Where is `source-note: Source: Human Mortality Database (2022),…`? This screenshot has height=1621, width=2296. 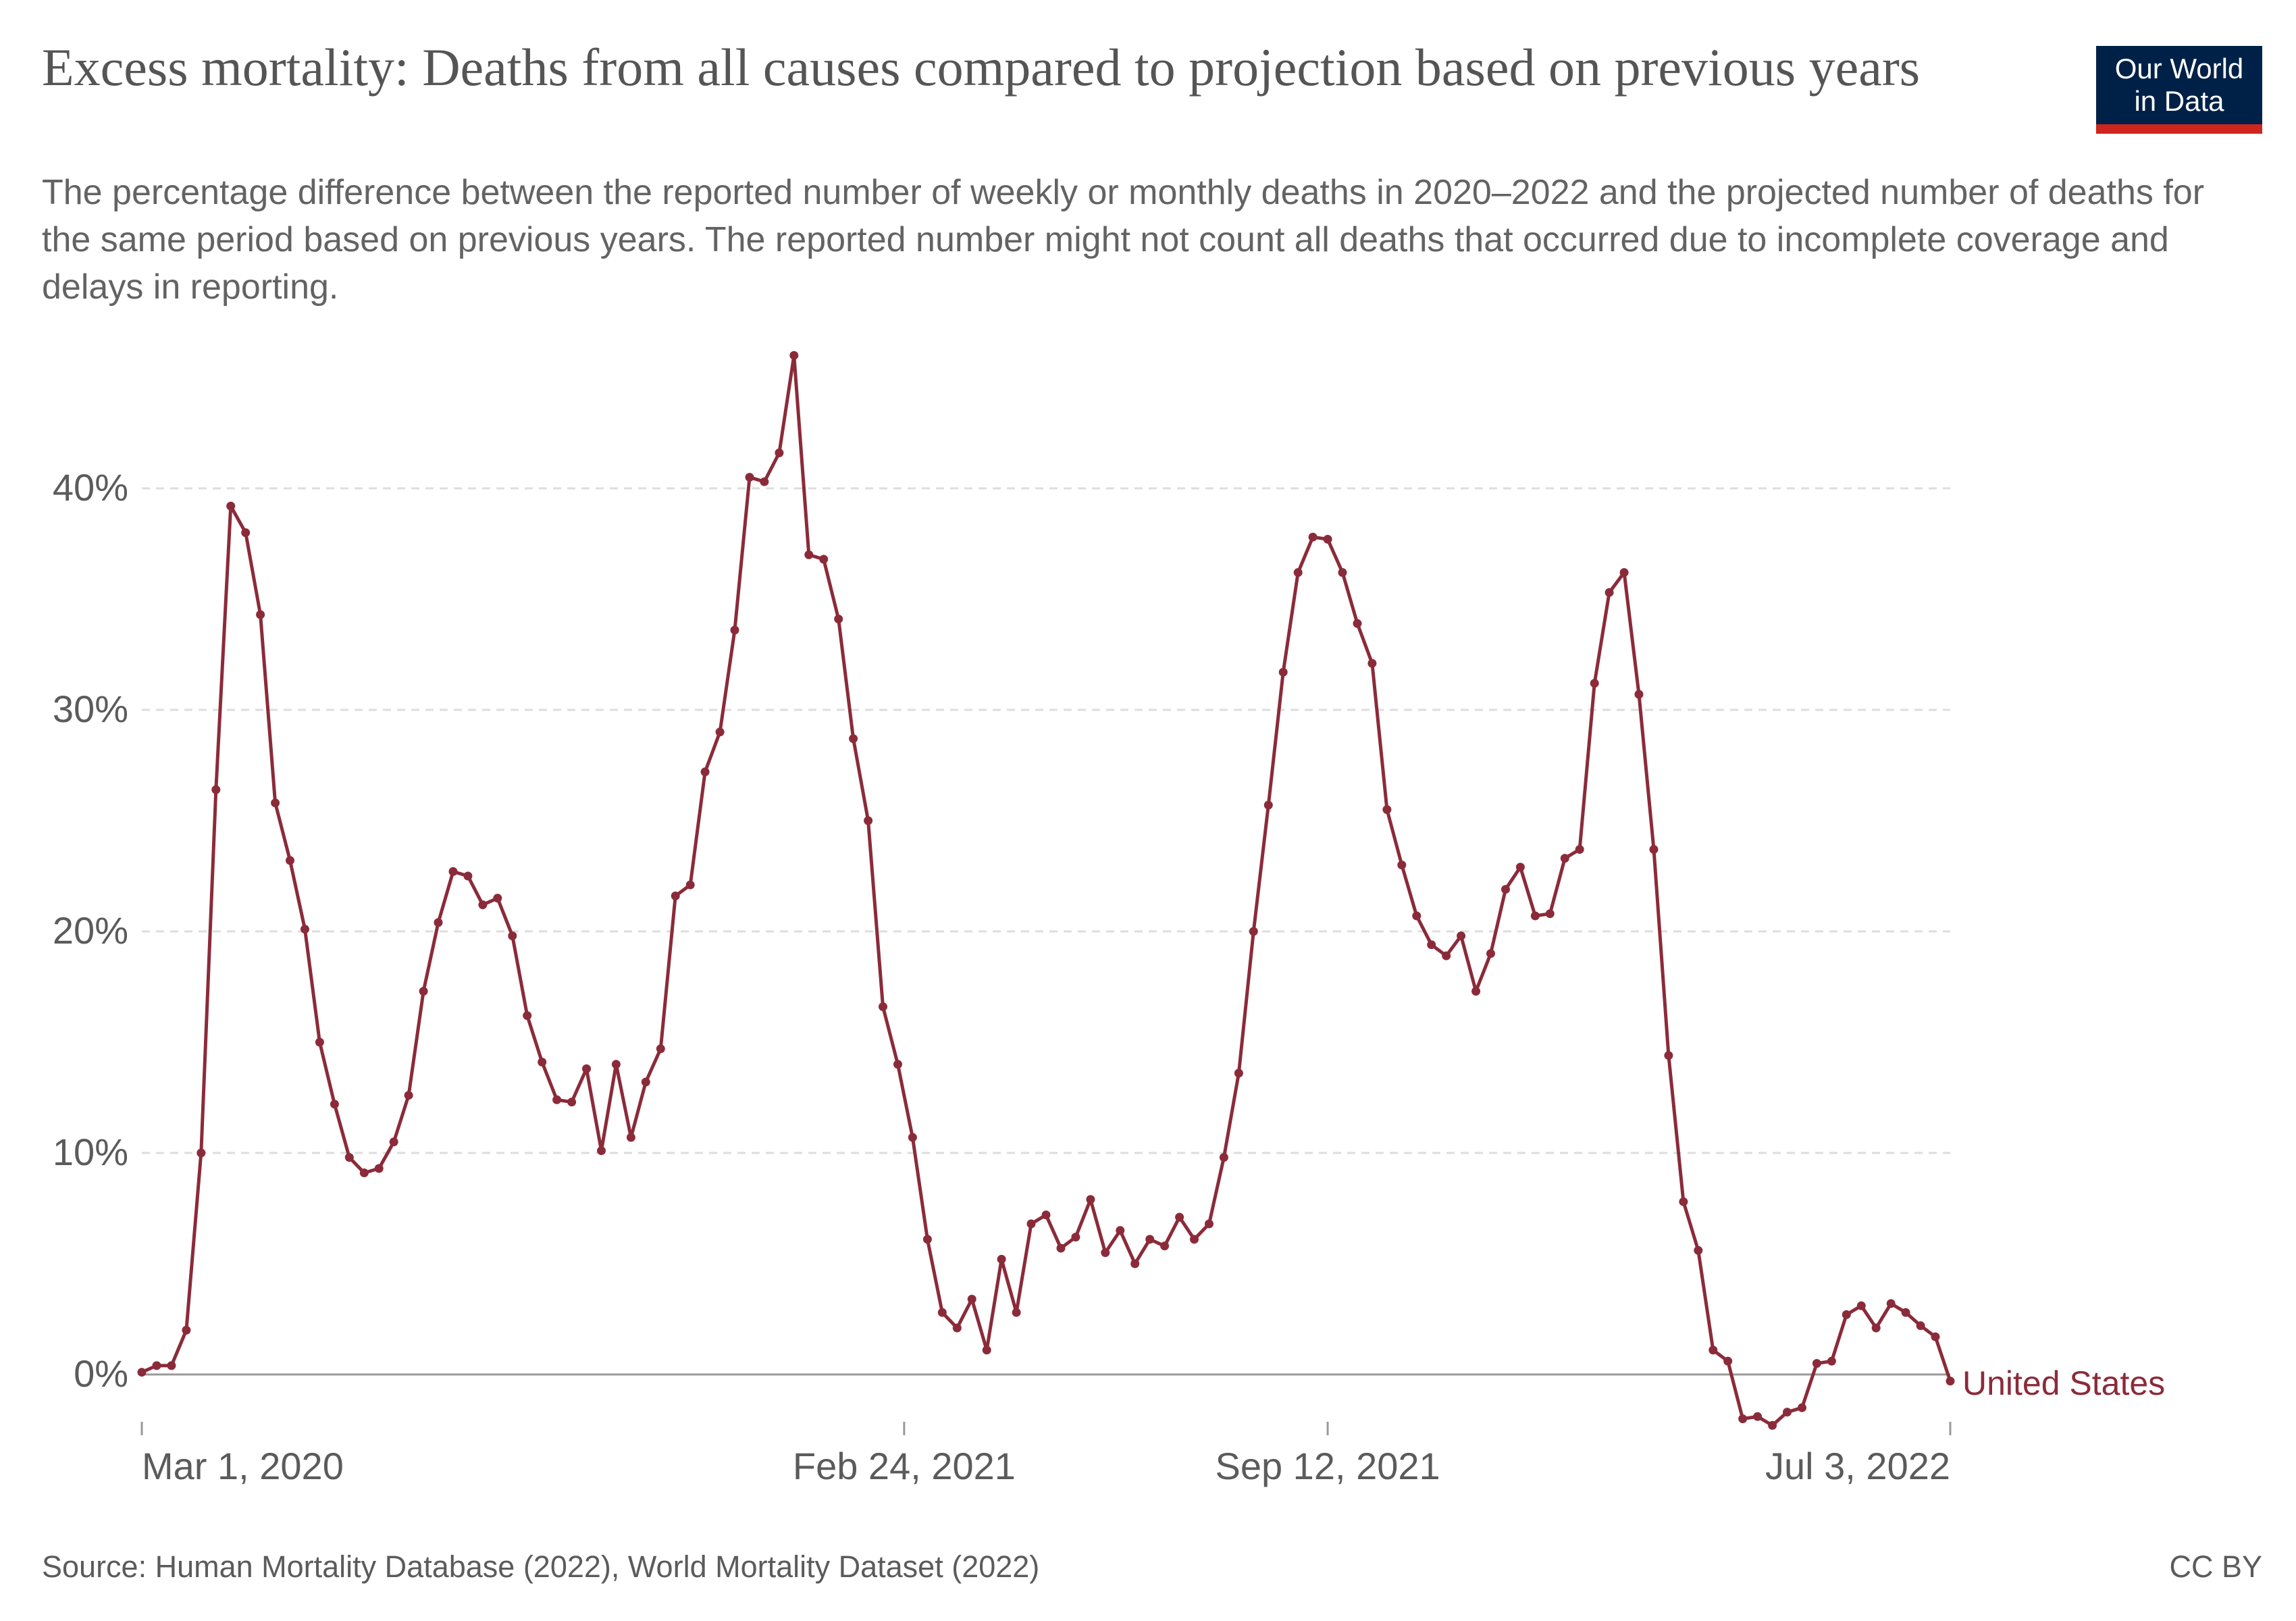
source-note: Source: Human Mortality Database (2022),… is located at coordinates (541, 1566).